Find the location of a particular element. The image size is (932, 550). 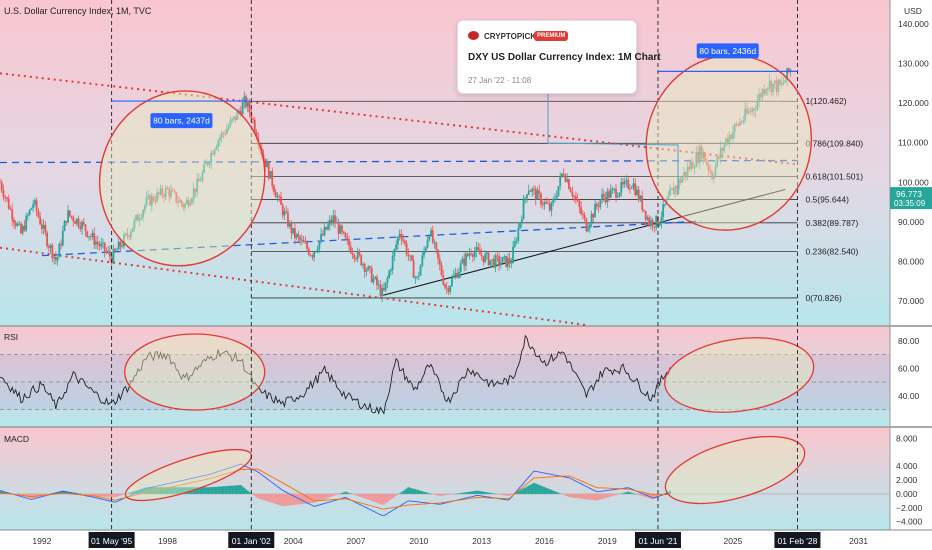

time-tick-label: 2031 is located at coordinates (858, 541).